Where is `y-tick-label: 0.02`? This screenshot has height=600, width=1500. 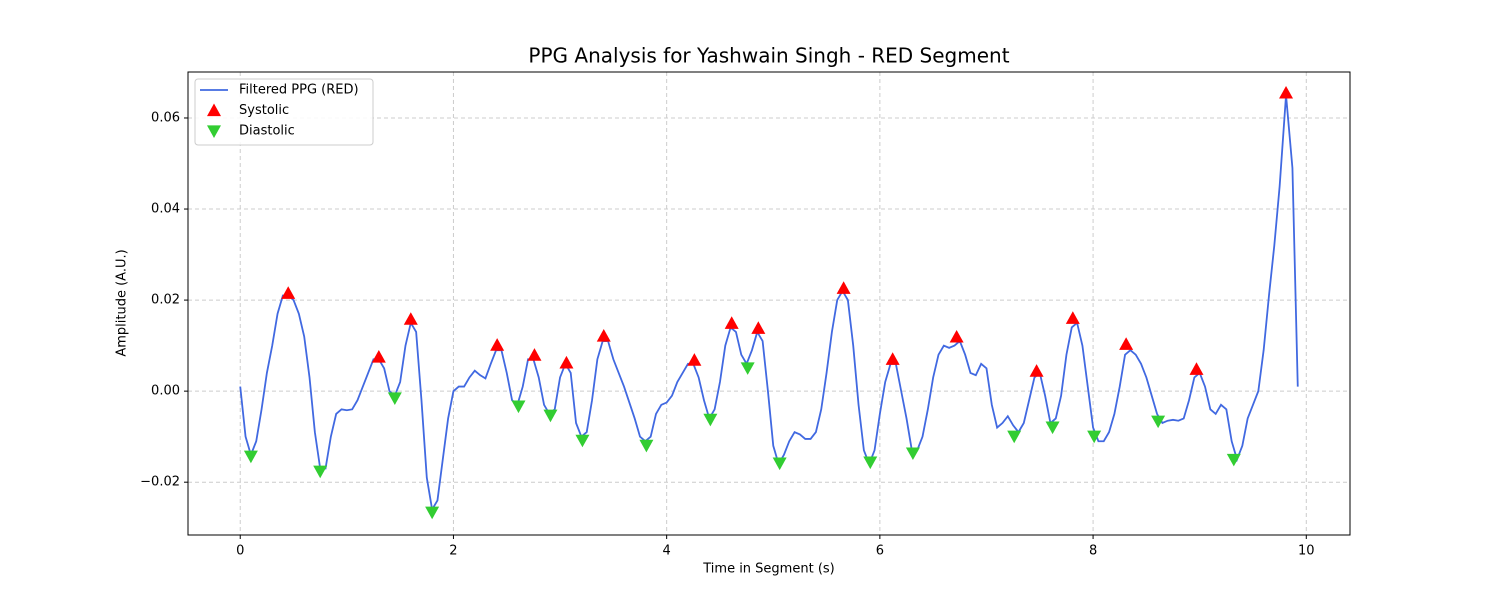 y-tick-label: 0.02 is located at coordinates (165, 300).